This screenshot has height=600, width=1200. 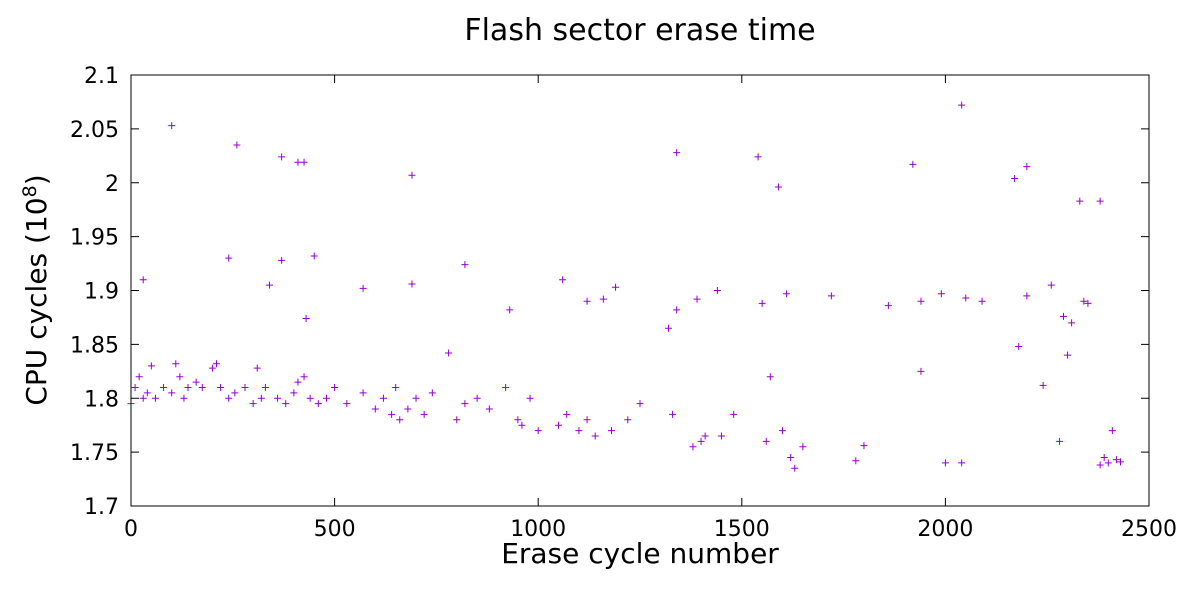 I want to click on y-axis-tick-labels: 1.7 1.75 1.8 1.85 1.9 1.95 2 2.05 2.1, so click(x=94, y=292).